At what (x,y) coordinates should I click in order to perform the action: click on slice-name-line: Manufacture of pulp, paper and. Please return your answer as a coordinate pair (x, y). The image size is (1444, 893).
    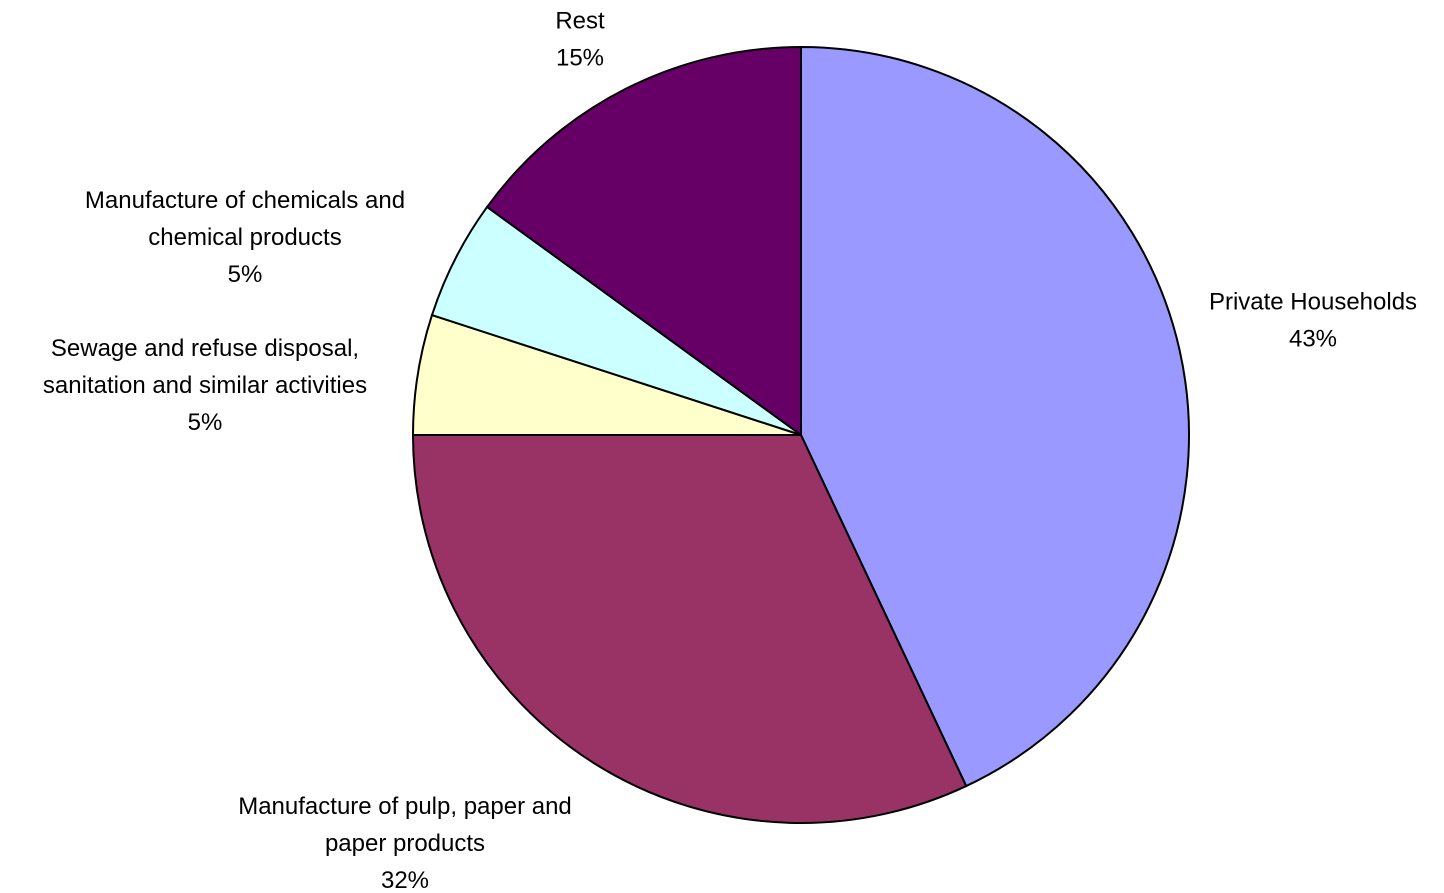
    Looking at the image, I should click on (405, 806).